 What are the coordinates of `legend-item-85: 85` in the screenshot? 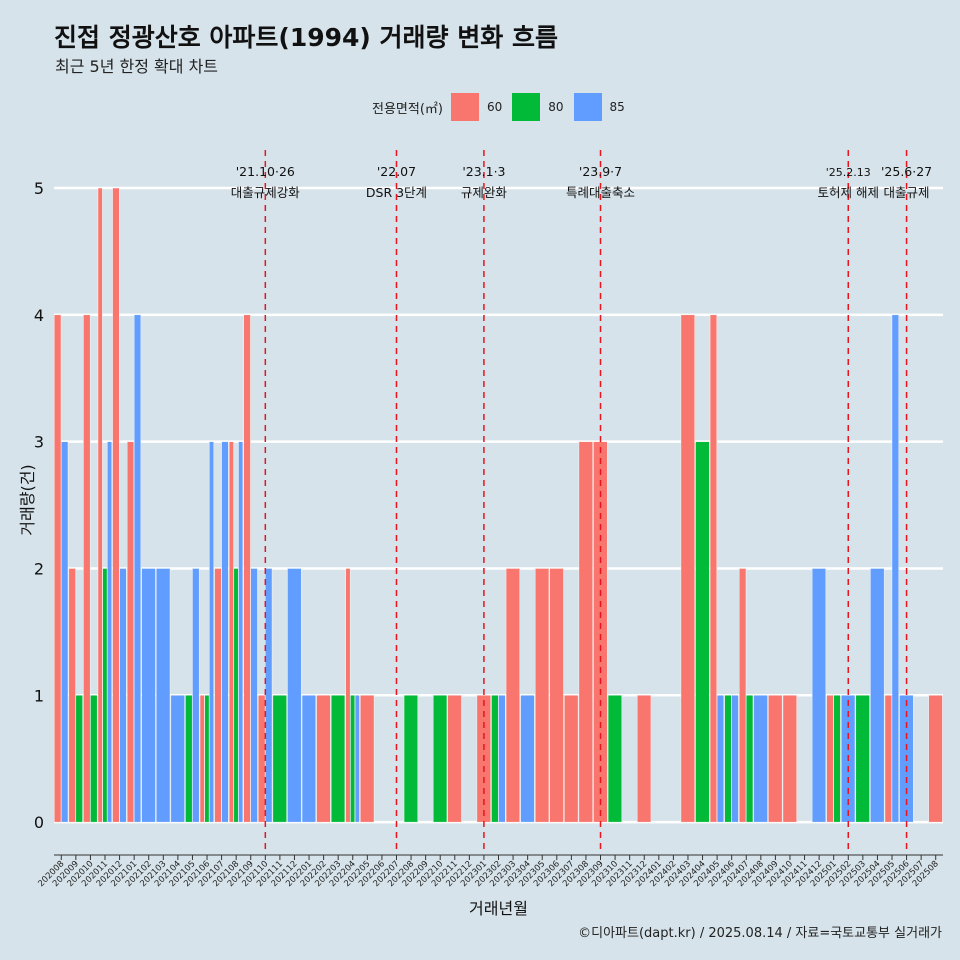 It's located at (599, 107).